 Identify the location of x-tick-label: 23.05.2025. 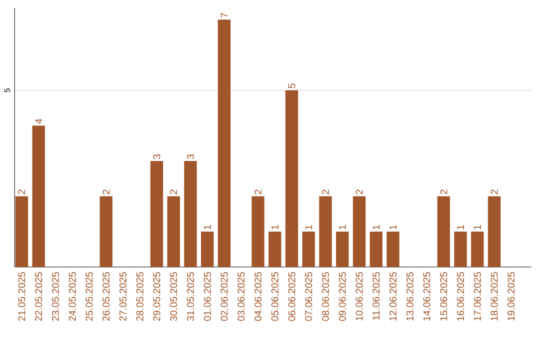
(55, 296).